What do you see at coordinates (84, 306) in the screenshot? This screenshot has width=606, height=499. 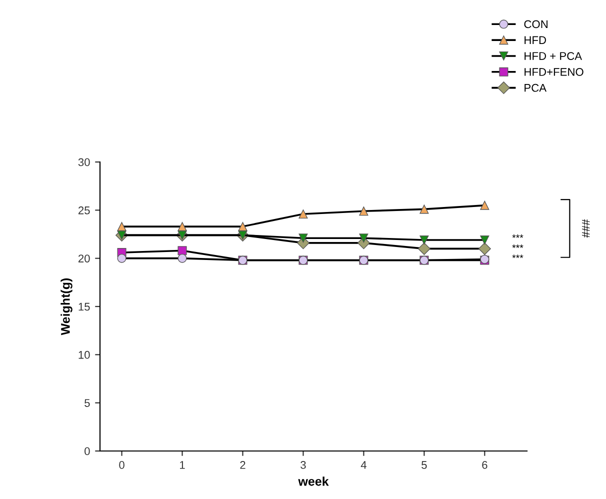 I see `y-tick-label: 15` at bounding box center [84, 306].